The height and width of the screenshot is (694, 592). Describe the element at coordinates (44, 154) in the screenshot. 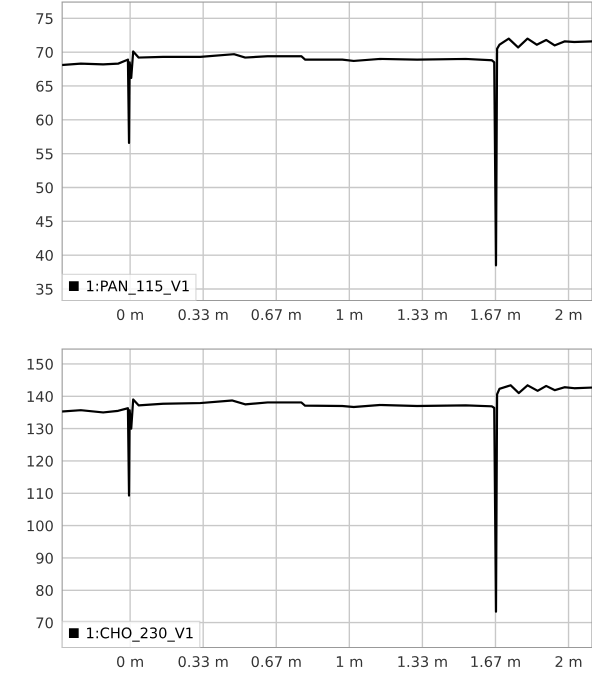

I see `y-tick-label: 55` at that location.